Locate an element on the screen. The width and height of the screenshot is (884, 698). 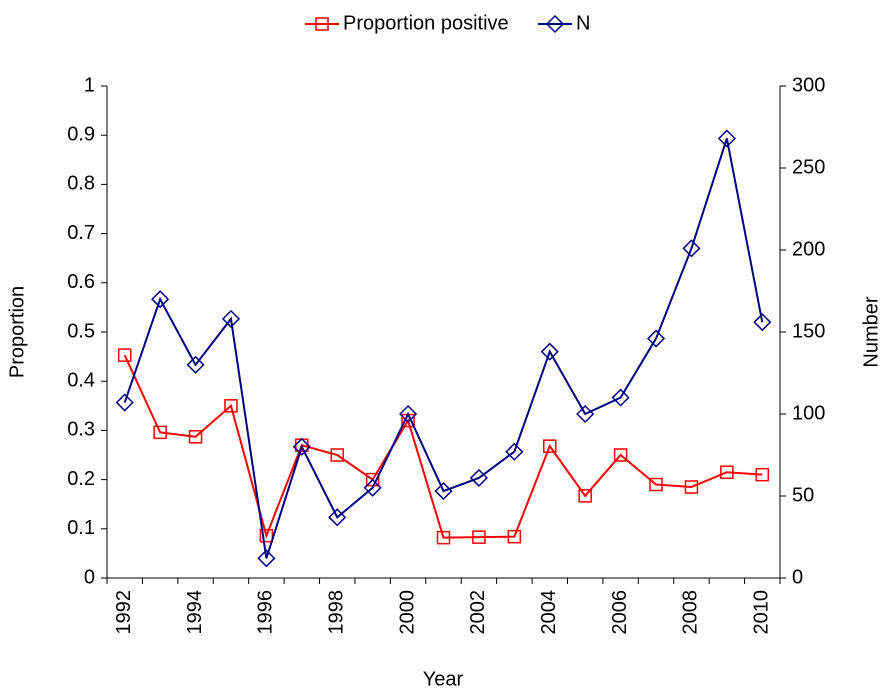
y2-tick-label: 100 is located at coordinates (808, 413).